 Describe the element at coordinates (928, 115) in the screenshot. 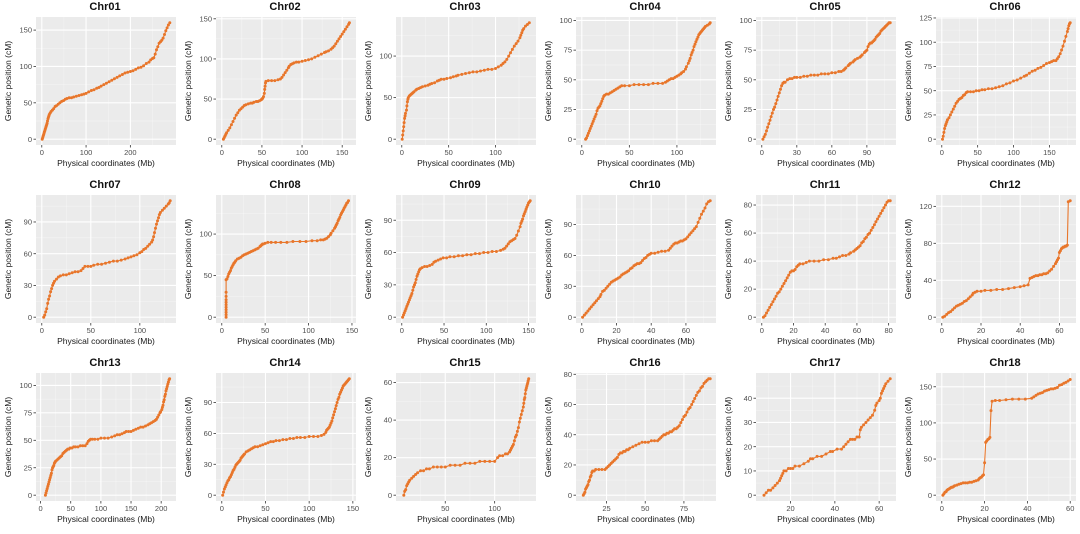

I see `y-tick-label: 25` at that location.